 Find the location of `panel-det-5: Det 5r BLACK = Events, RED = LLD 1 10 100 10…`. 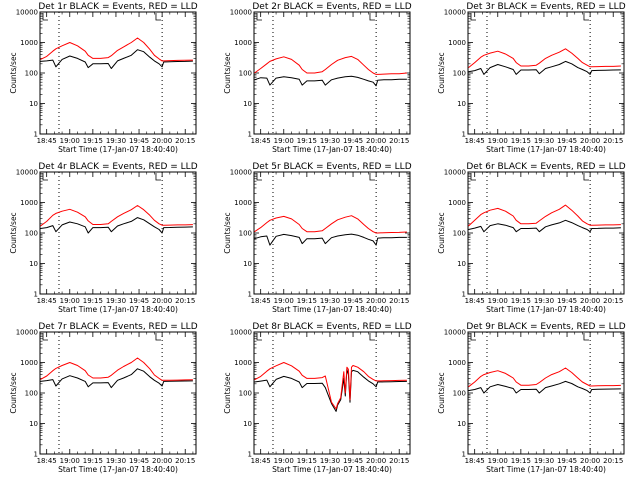

panel-det-5: Det 5r BLACK = Events, RED = LLD 1 10 100 10… is located at coordinates (317, 238).